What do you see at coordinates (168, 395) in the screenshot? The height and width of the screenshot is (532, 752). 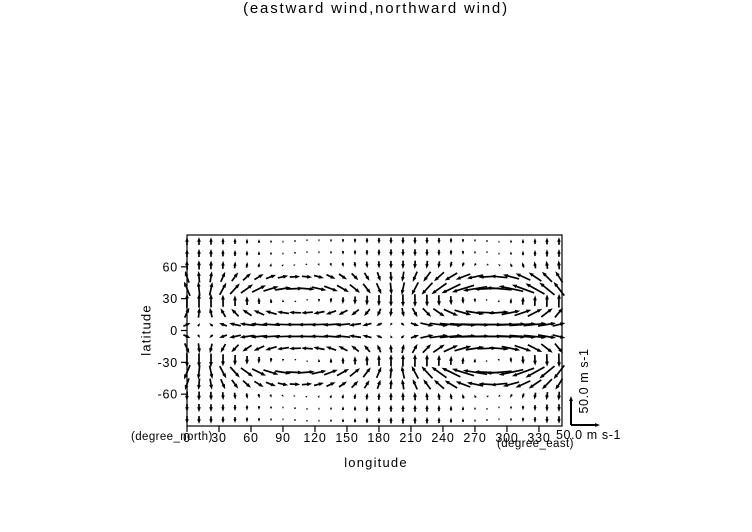 I see `y-tick-label: -60` at bounding box center [168, 395].